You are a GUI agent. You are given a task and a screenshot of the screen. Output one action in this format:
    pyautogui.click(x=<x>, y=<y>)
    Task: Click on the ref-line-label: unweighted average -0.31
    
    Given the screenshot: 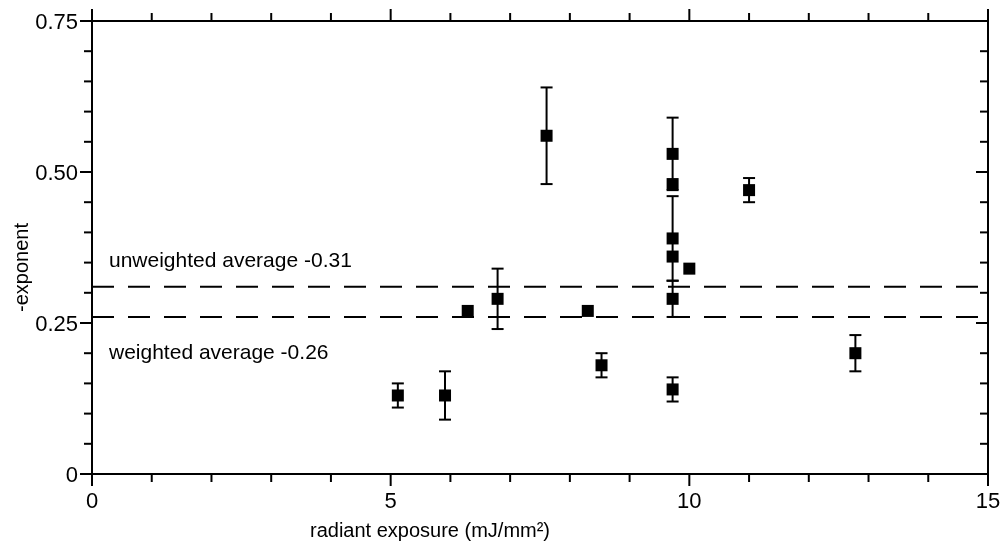 What is the action you would take?
    pyautogui.click(x=230, y=259)
    